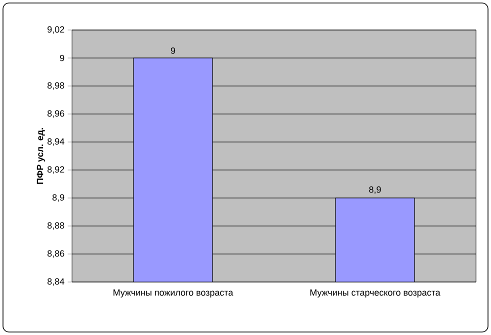  What do you see at coordinates (56, 86) in the screenshot?
I see `y-tick-label: 8,98` at bounding box center [56, 86].